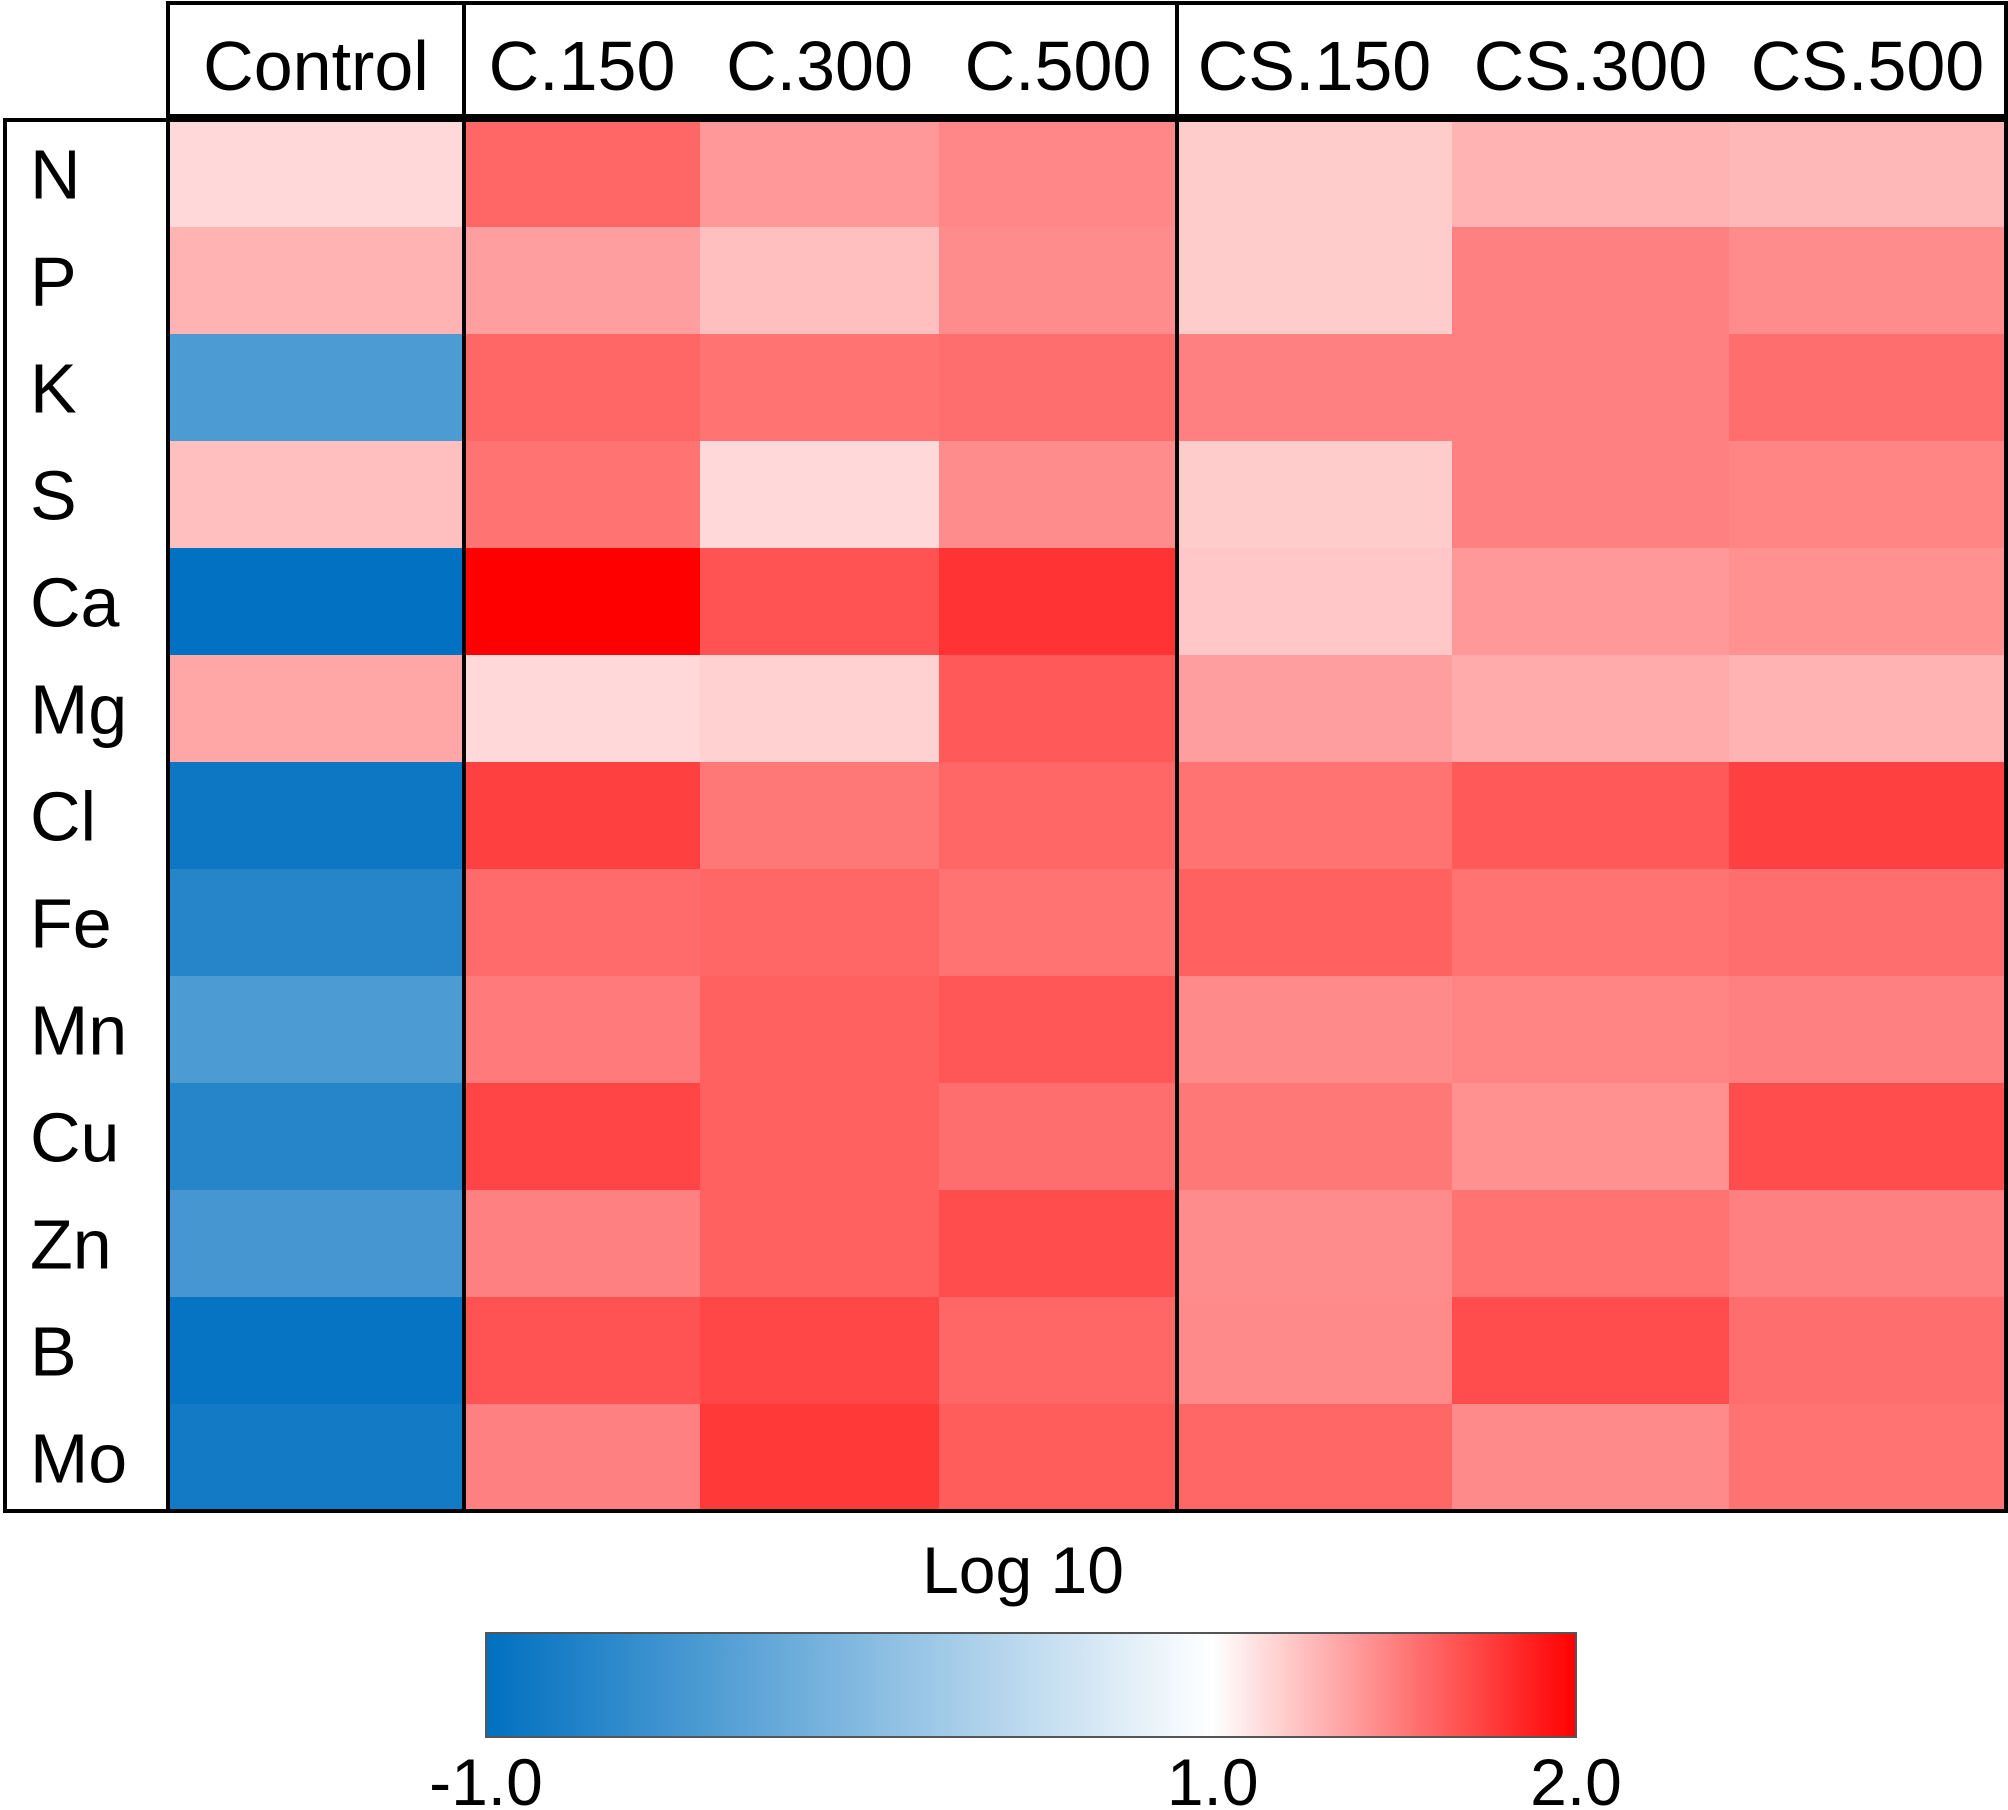  Describe the element at coordinates (819, 1351) in the screenshot. I see `heatmap-cell-b-c300` at that location.